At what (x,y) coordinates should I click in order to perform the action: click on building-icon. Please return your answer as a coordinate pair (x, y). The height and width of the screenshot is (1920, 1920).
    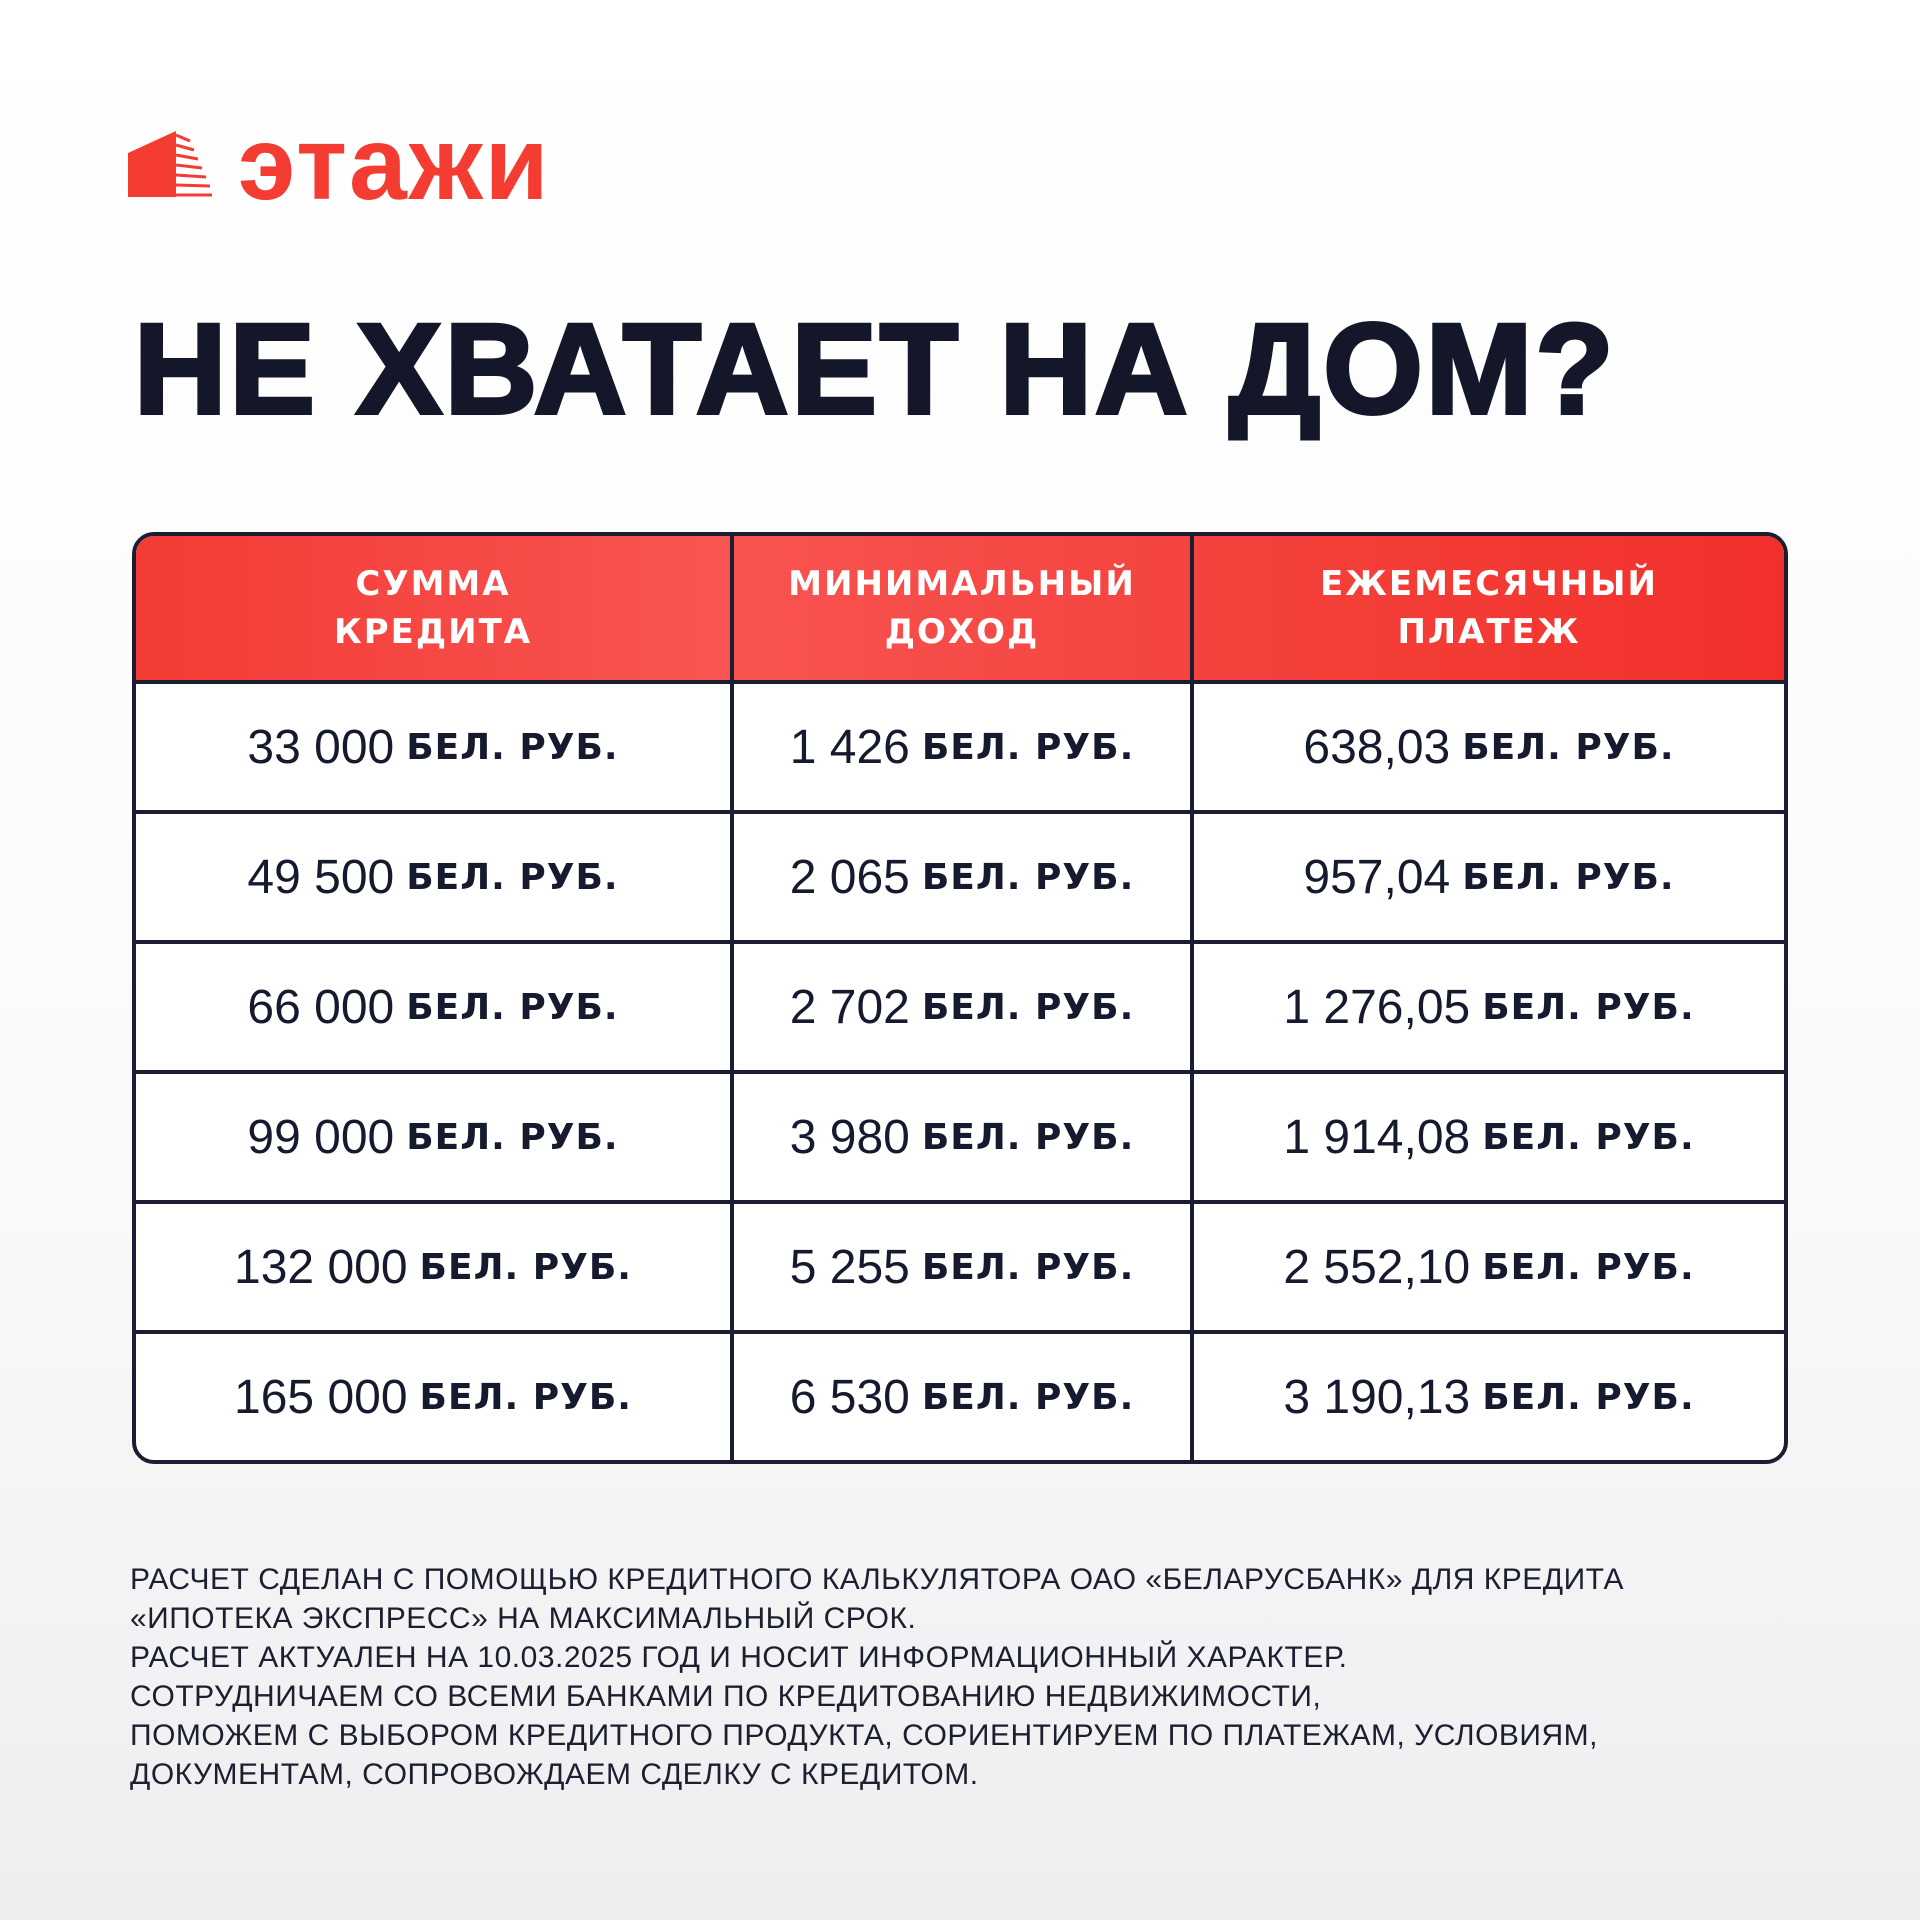
    Looking at the image, I should click on (170, 164).